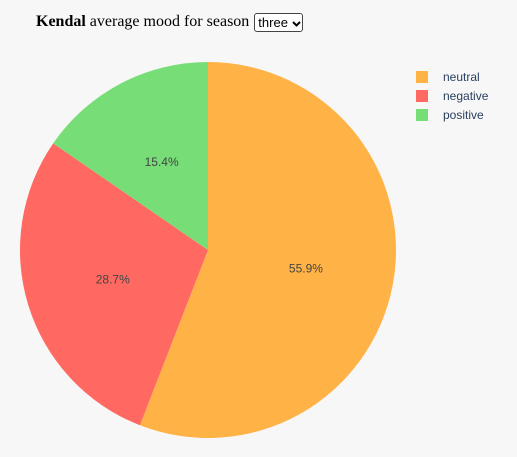  I want to click on slice-label-neutral: 55.9%, so click(306, 268).